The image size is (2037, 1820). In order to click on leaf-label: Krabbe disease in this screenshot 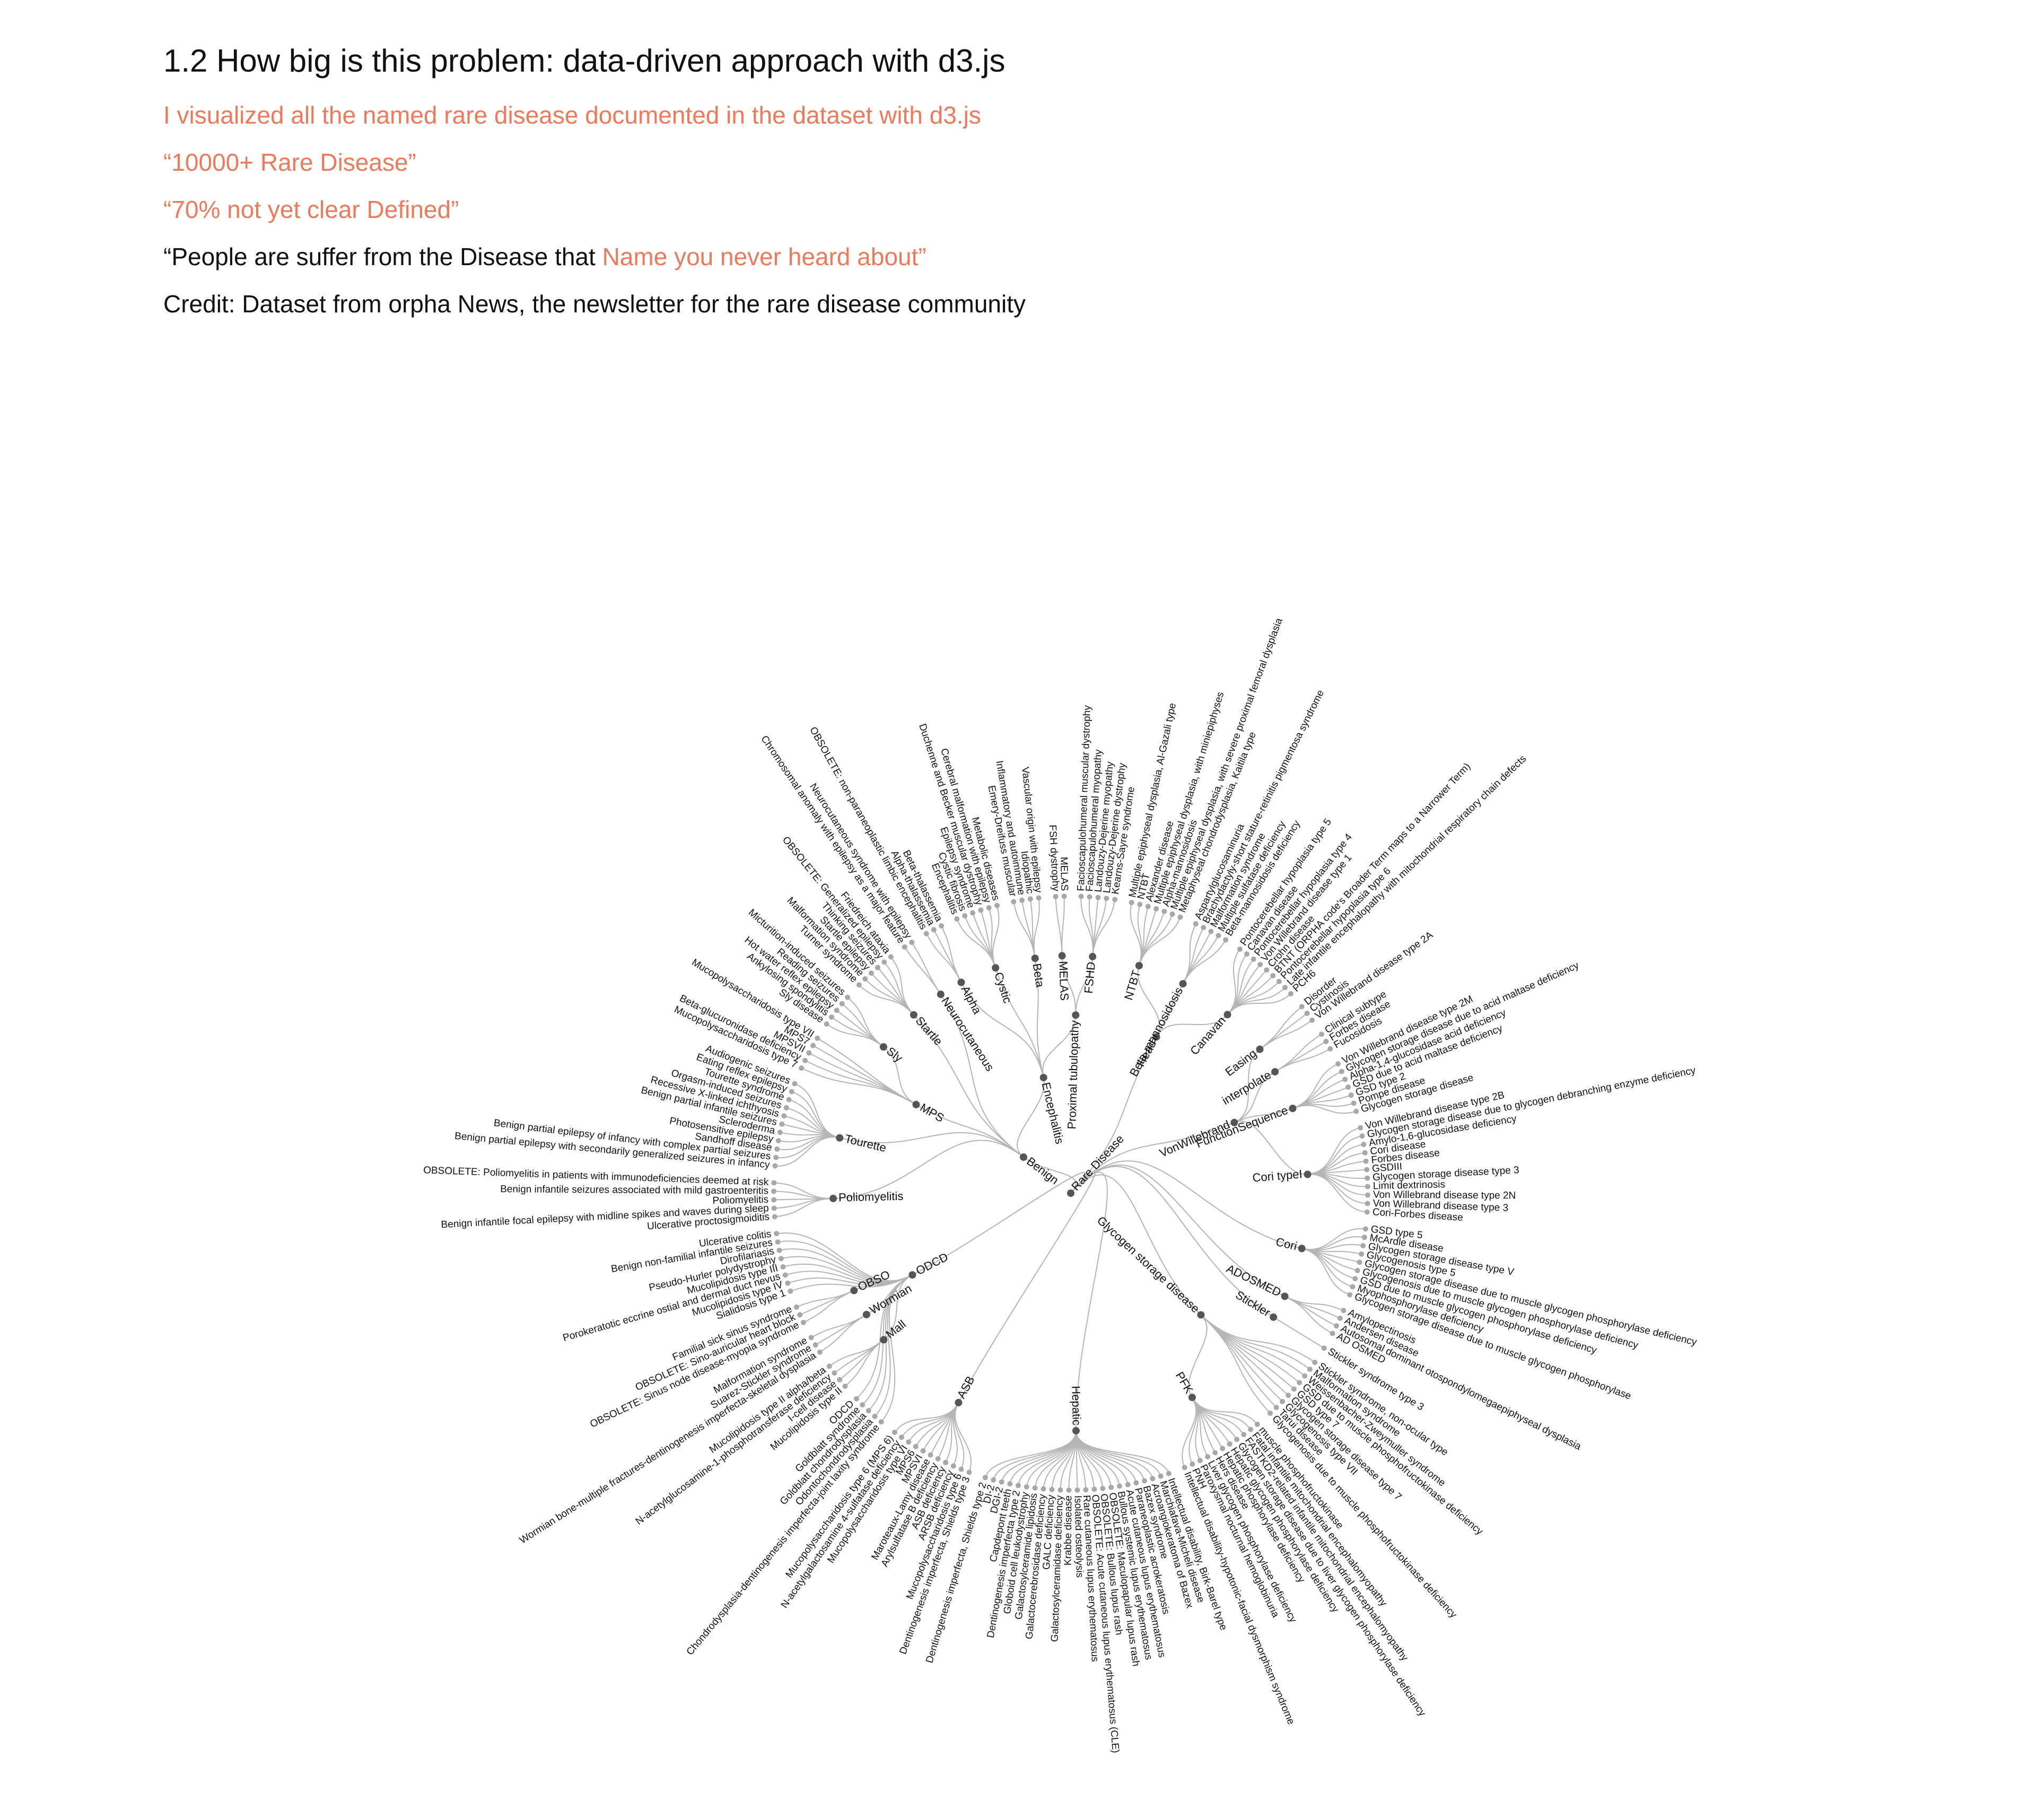, I will do `click(1068, 1530)`.